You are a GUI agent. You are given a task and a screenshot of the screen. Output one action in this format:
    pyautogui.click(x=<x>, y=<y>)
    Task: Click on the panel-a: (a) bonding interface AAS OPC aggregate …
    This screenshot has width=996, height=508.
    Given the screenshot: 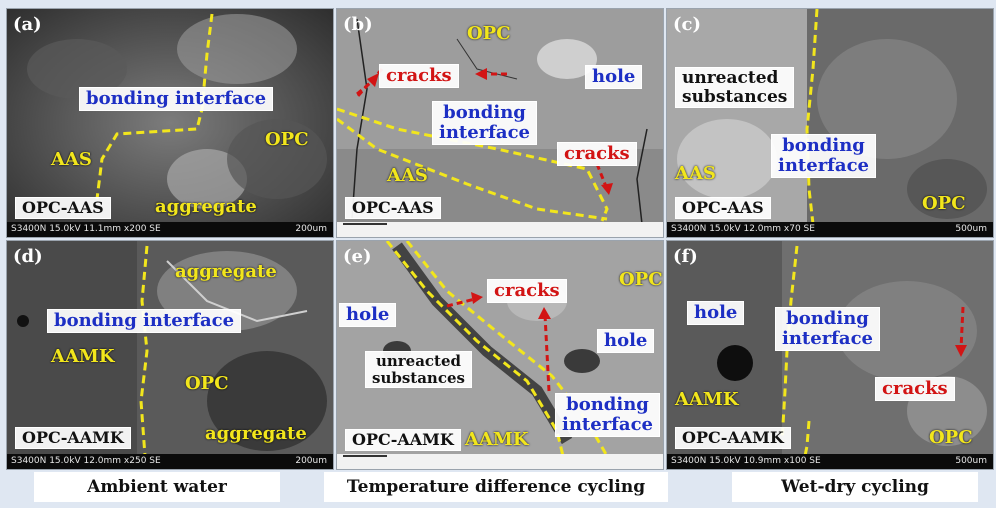 What is the action you would take?
    pyautogui.click(x=170, y=123)
    